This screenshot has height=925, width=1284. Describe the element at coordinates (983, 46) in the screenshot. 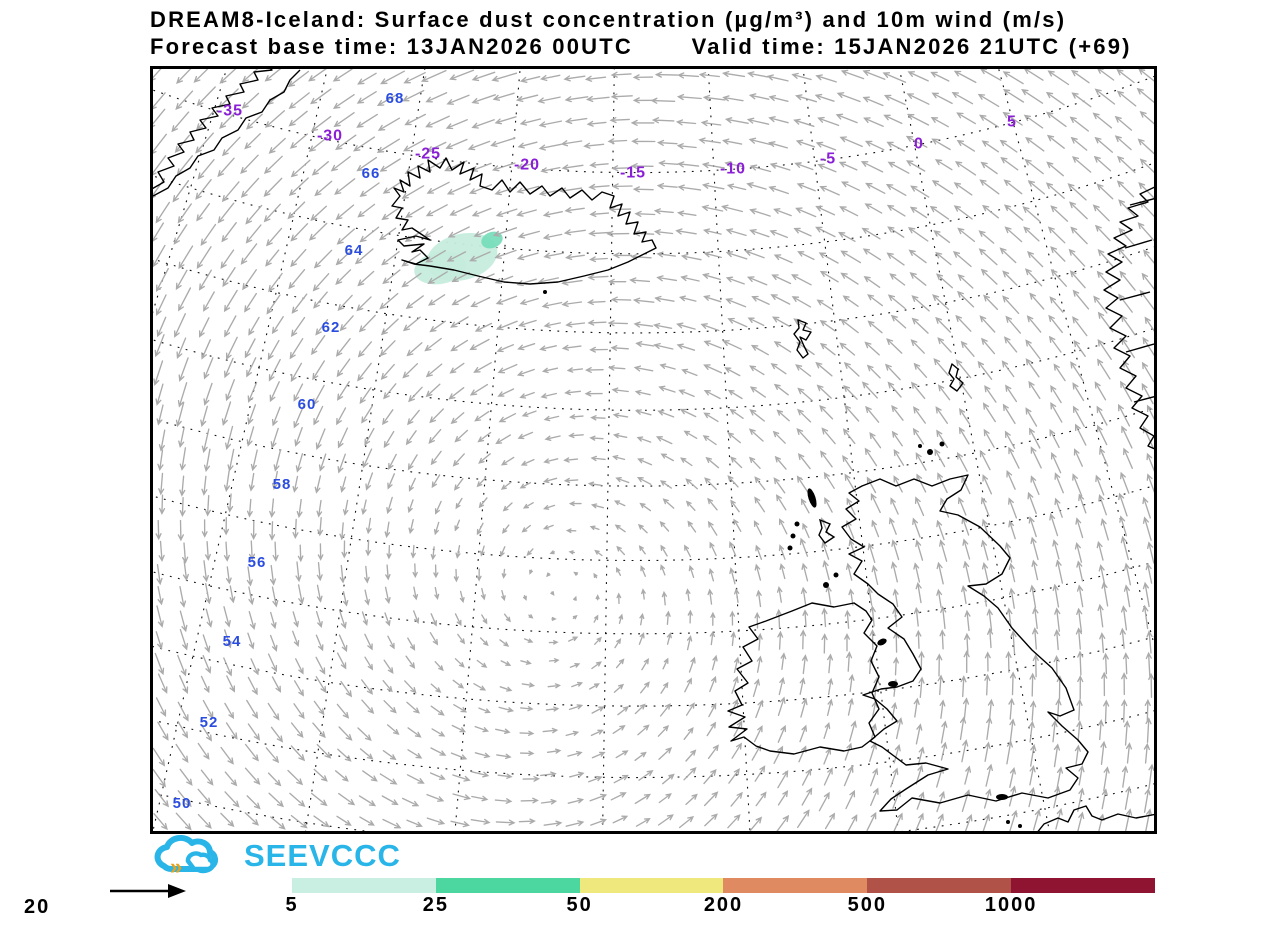

I see `valid-time-value: 15JAN2026 21UTC (+69)` at that location.